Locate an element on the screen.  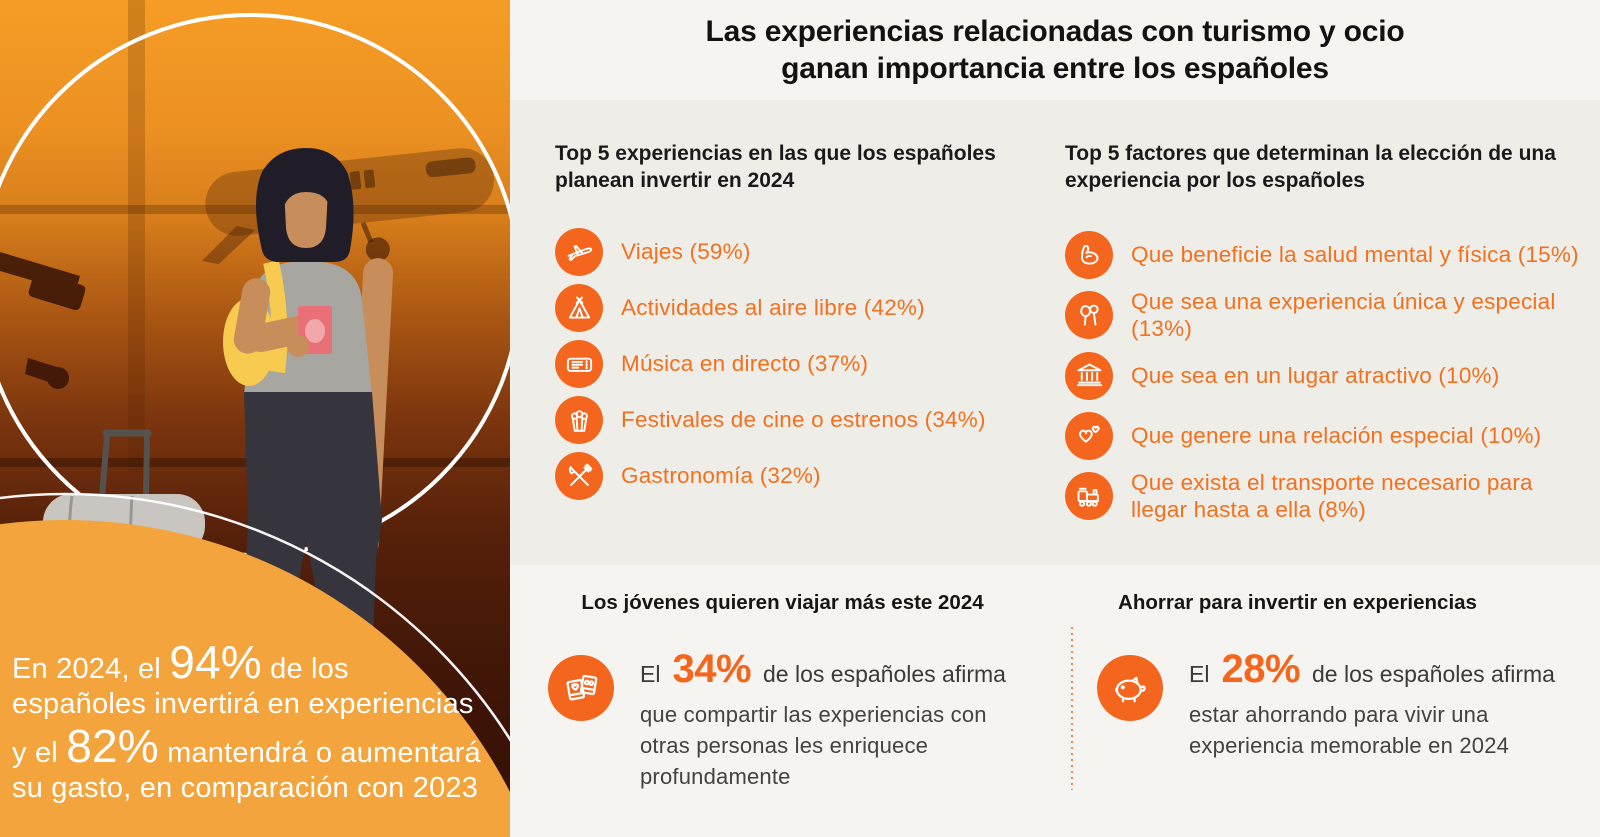
blob-ring is located at coordinates (255, 617).